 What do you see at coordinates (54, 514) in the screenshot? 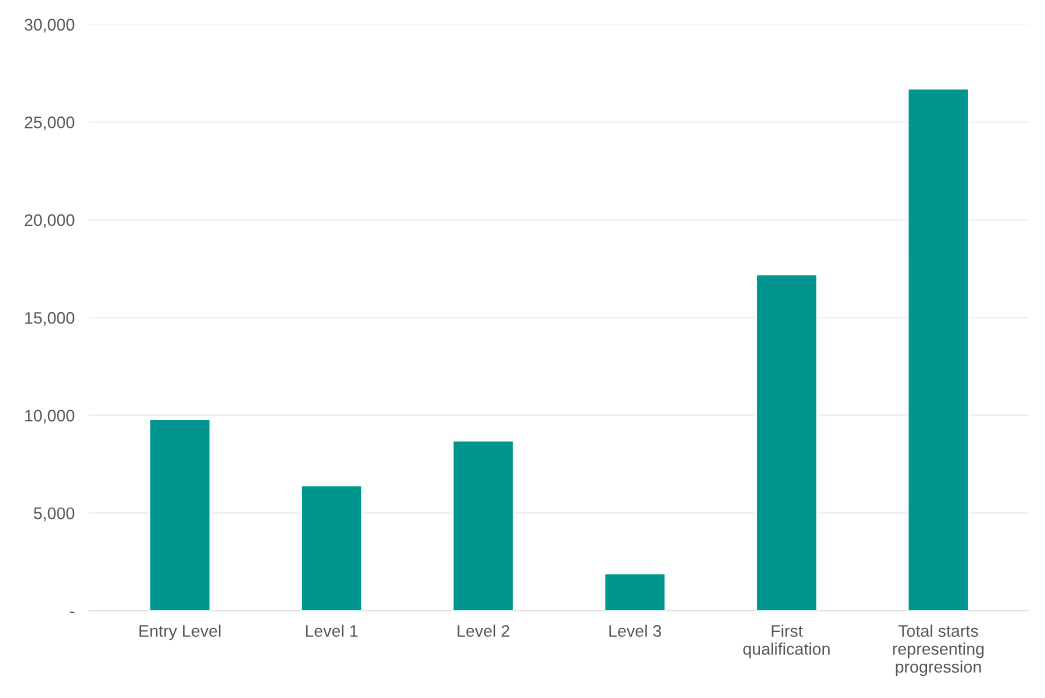
I see `y-tick-label: 5,000` at bounding box center [54, 514].